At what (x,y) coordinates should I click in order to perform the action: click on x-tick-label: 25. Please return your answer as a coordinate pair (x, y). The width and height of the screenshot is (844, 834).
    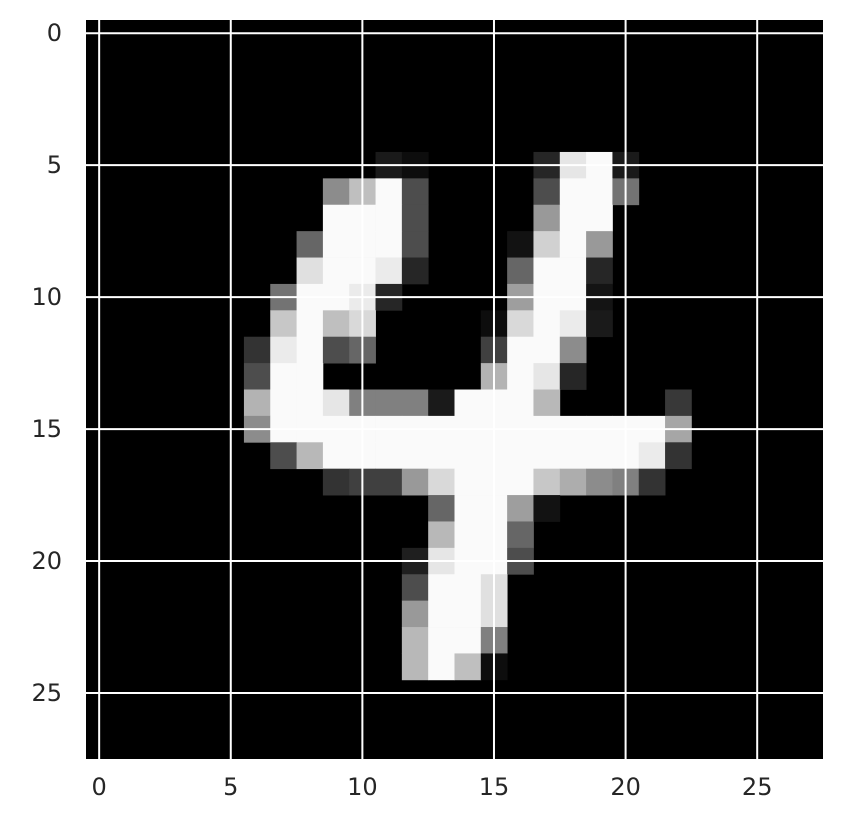
    Looking at the image, I should click on (757, 787).